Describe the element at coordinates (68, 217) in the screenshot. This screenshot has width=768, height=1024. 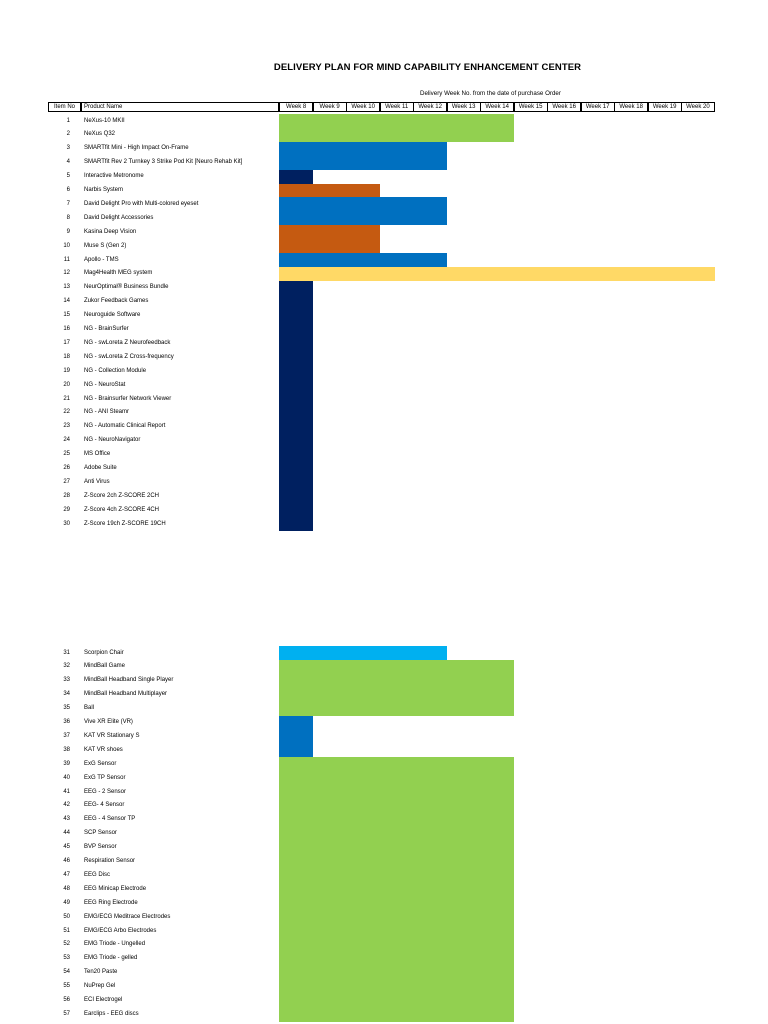
I see `item-number: 8` at that location.